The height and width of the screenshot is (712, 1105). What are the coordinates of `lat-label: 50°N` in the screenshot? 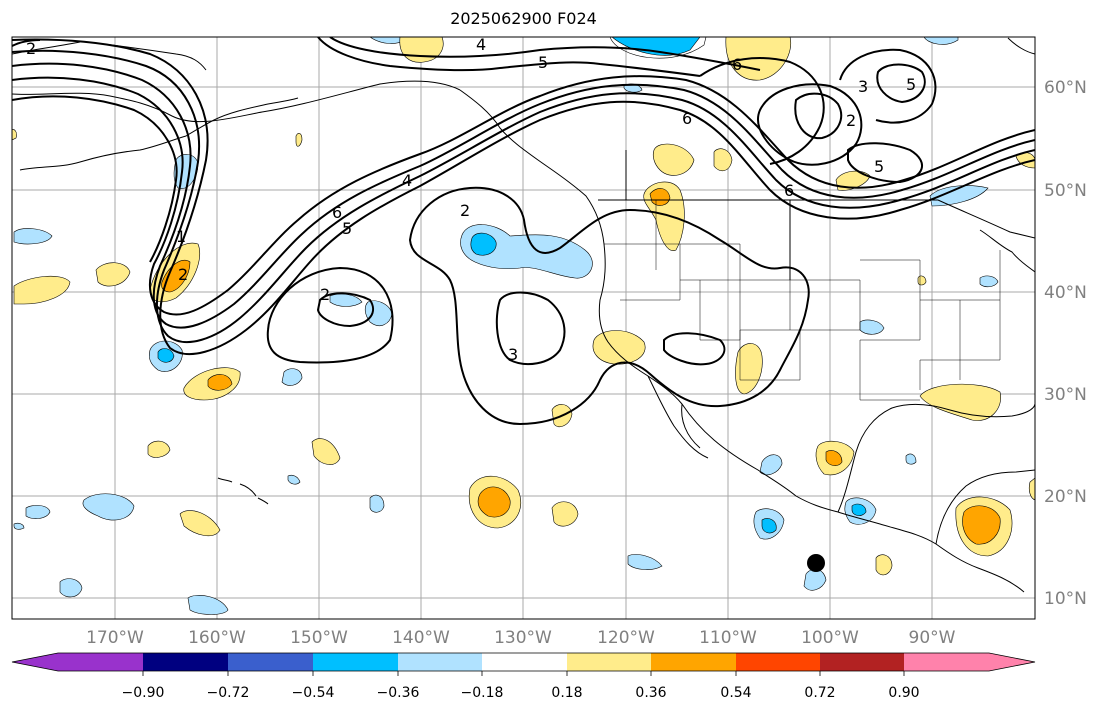 It's located at (1065, 191).